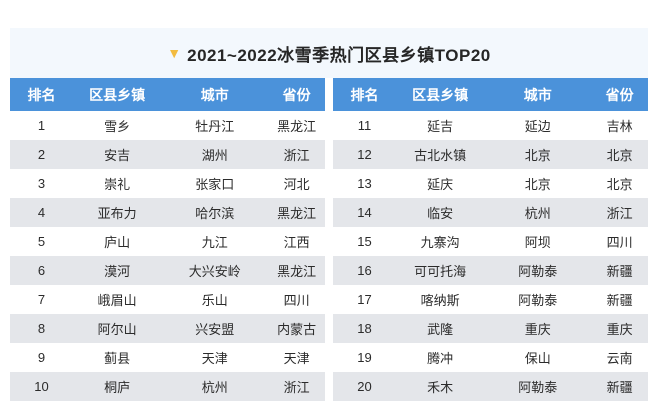 This screenshot has height=413, width=659. Describe the element at coordinates (440, 213) in the screenshot. I see `table-cell: 临安` at that location.